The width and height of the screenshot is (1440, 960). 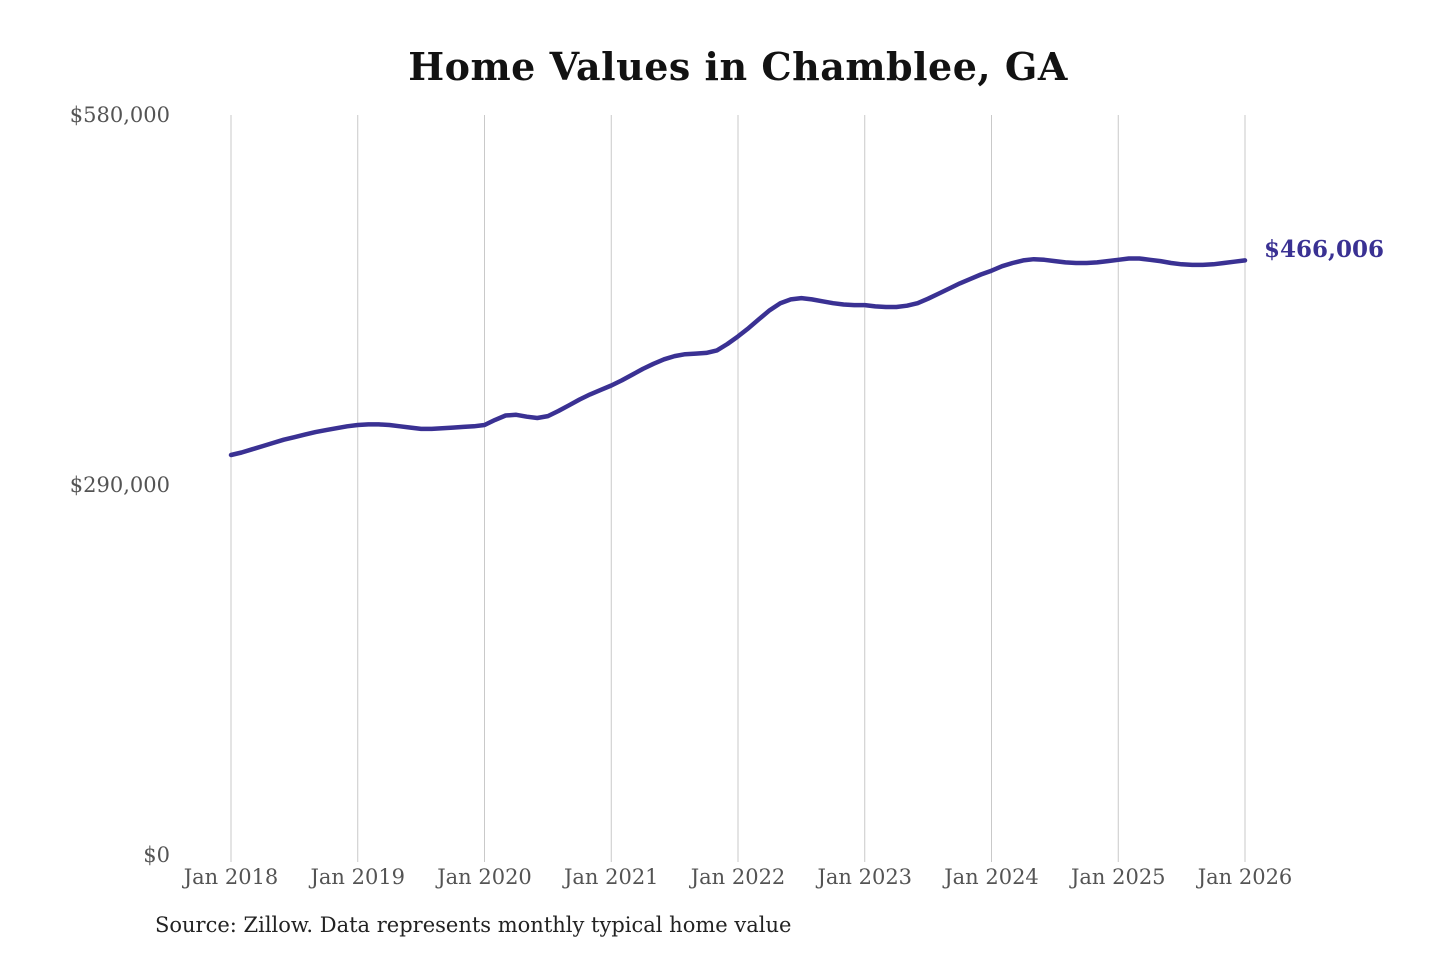 What do you see at coordinates (1324, 250) in the screenshot?
I see `end-value-label: $466,006` at bounding box center [1324, 250].